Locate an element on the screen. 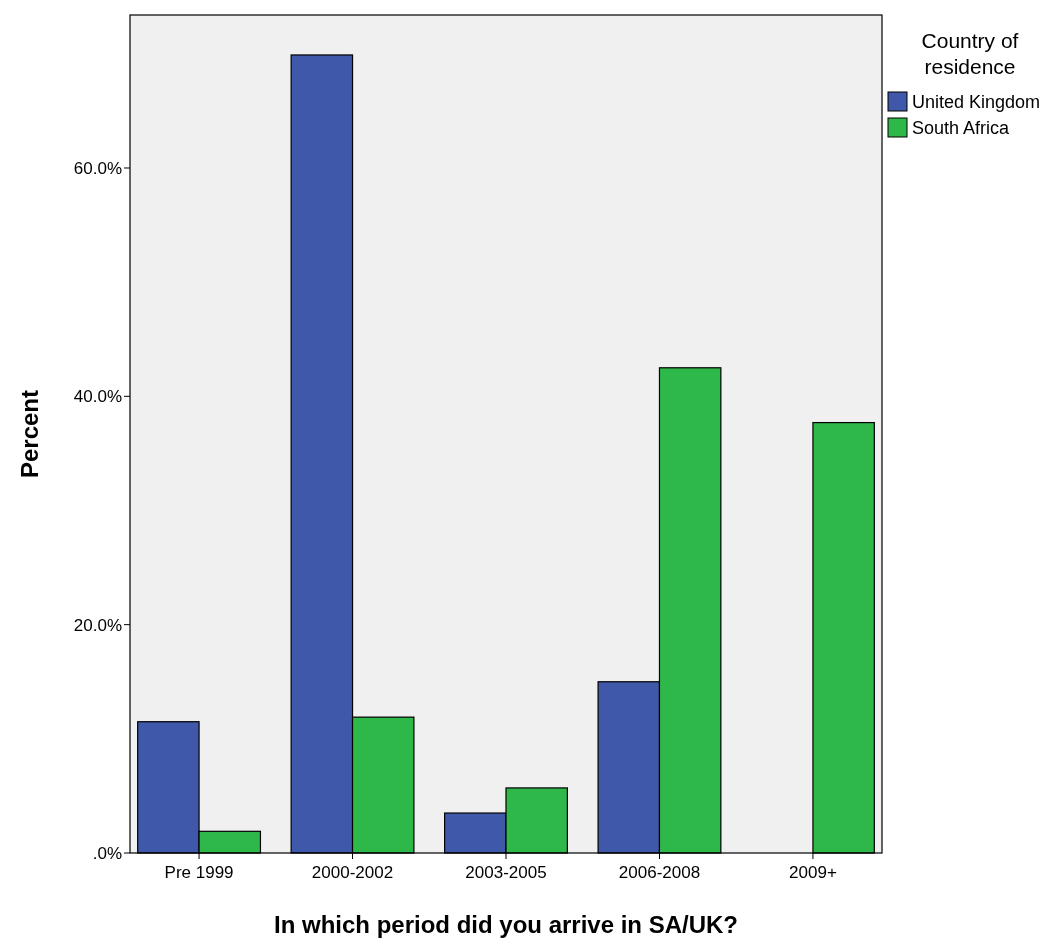 The image size is (1057, 941). y-tick-label: 40.0% is located at coordinates (97, 397).